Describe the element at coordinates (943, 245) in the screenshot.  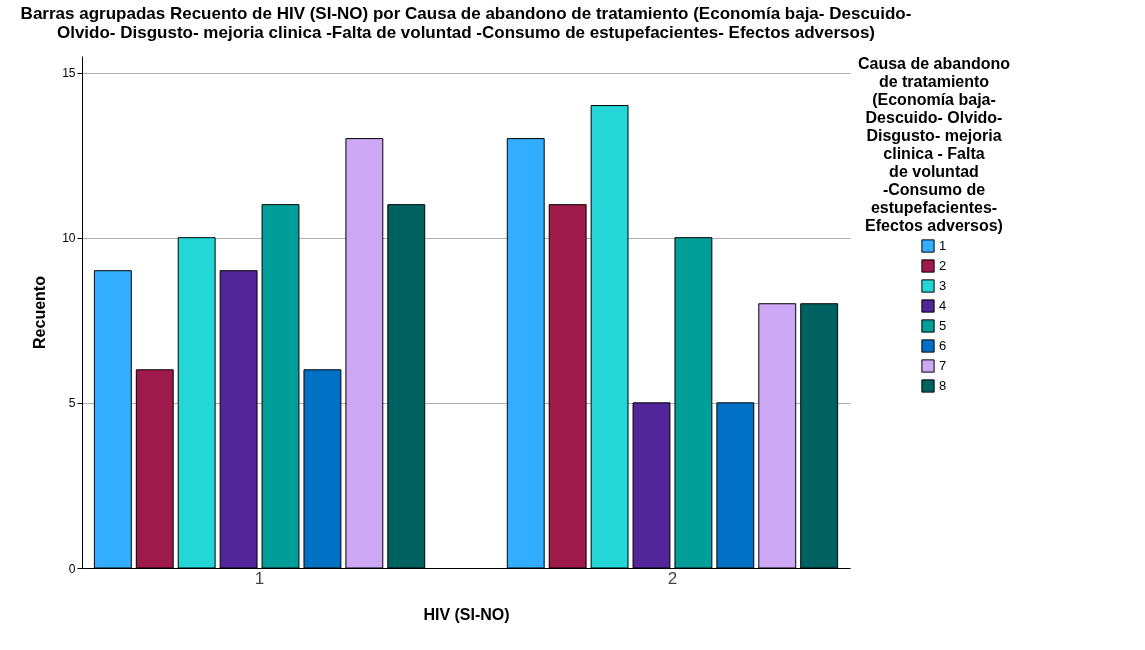
I see `legend-label: 1` at that location.